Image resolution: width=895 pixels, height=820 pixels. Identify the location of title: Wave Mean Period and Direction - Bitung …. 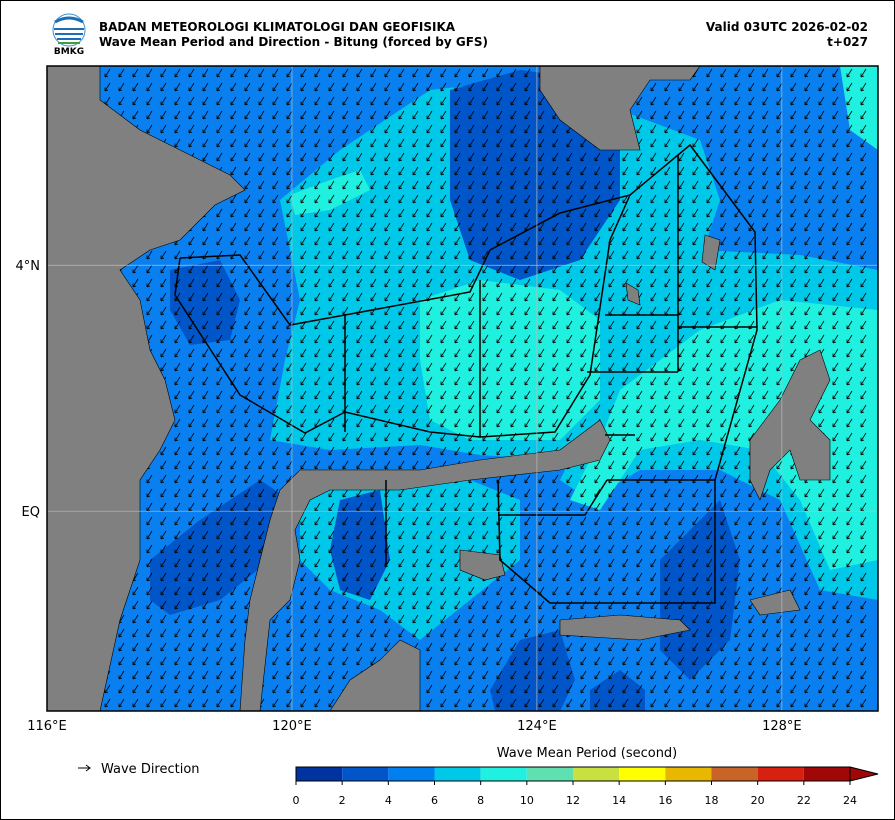
(293, 42).